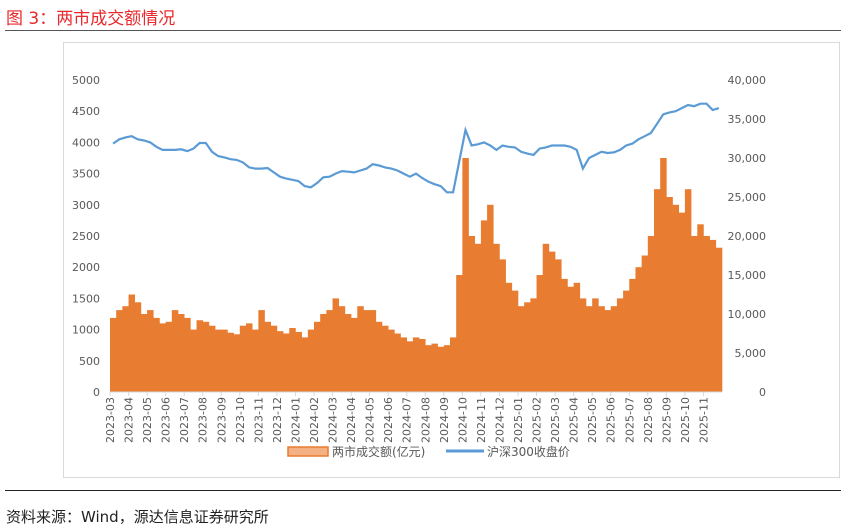  I want to click on source-note: 资料来源：Wind，源达信息证券研究所, so click(137, 517).